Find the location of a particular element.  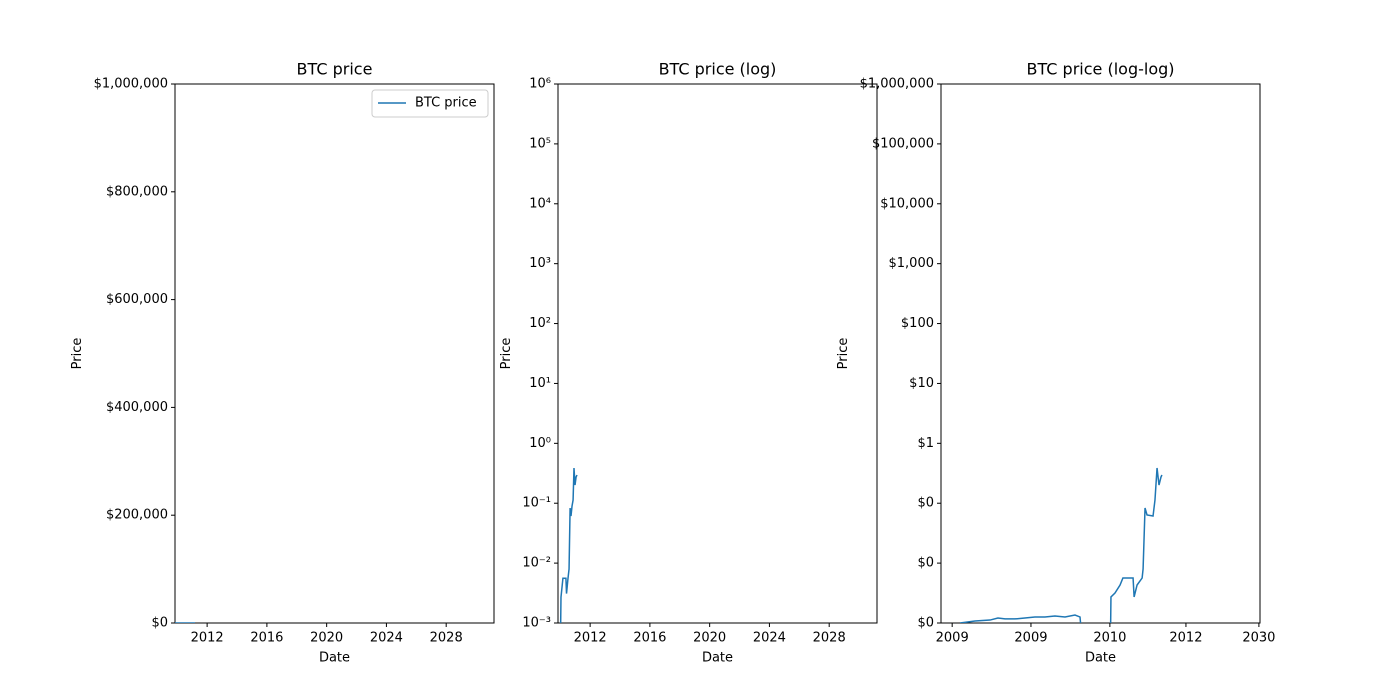

y-tick-label: 10⁻³ is located at coordinates (536, 623).